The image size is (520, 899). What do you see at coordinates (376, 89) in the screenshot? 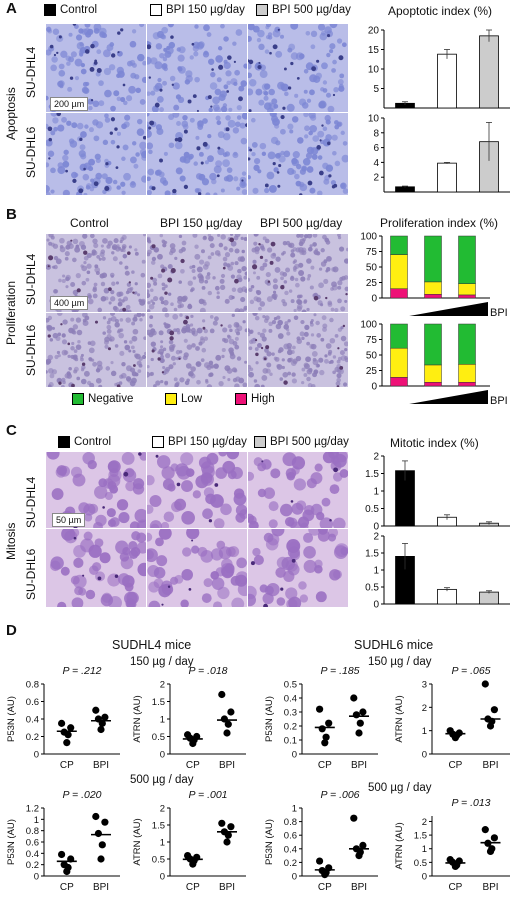
I see `apoptotic-dhl4-tick-label: 5` at bounding box center [376, 89].